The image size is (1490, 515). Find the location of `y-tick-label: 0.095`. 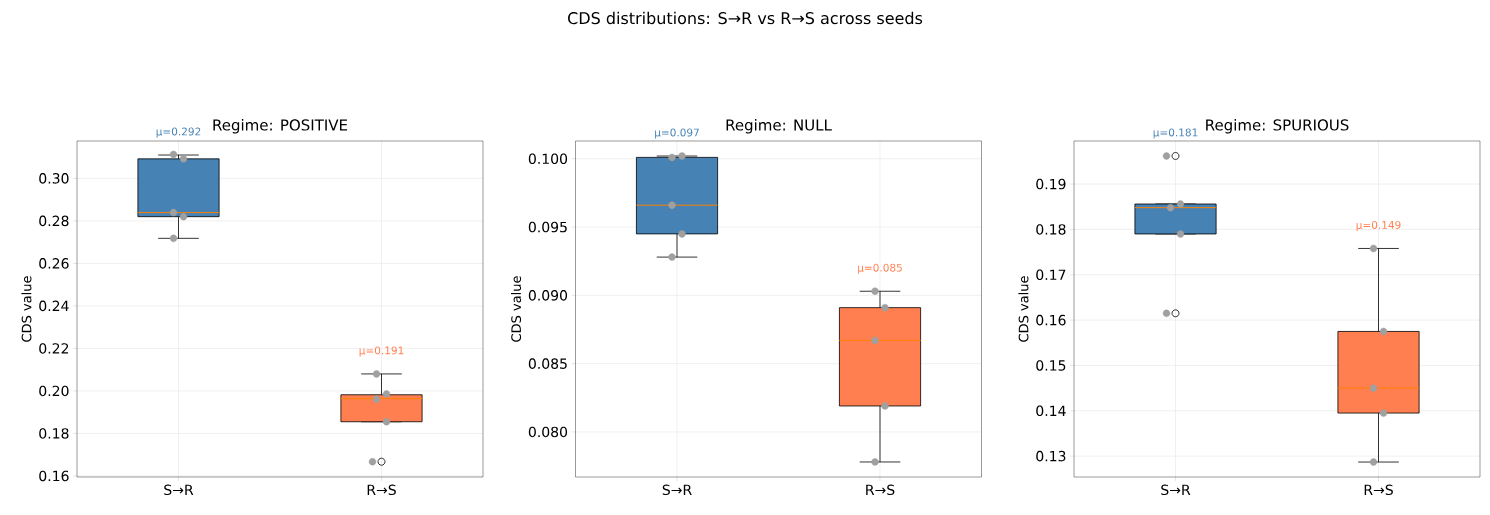

y-tick-label: 0.095 is located at coordinates (547, 227).